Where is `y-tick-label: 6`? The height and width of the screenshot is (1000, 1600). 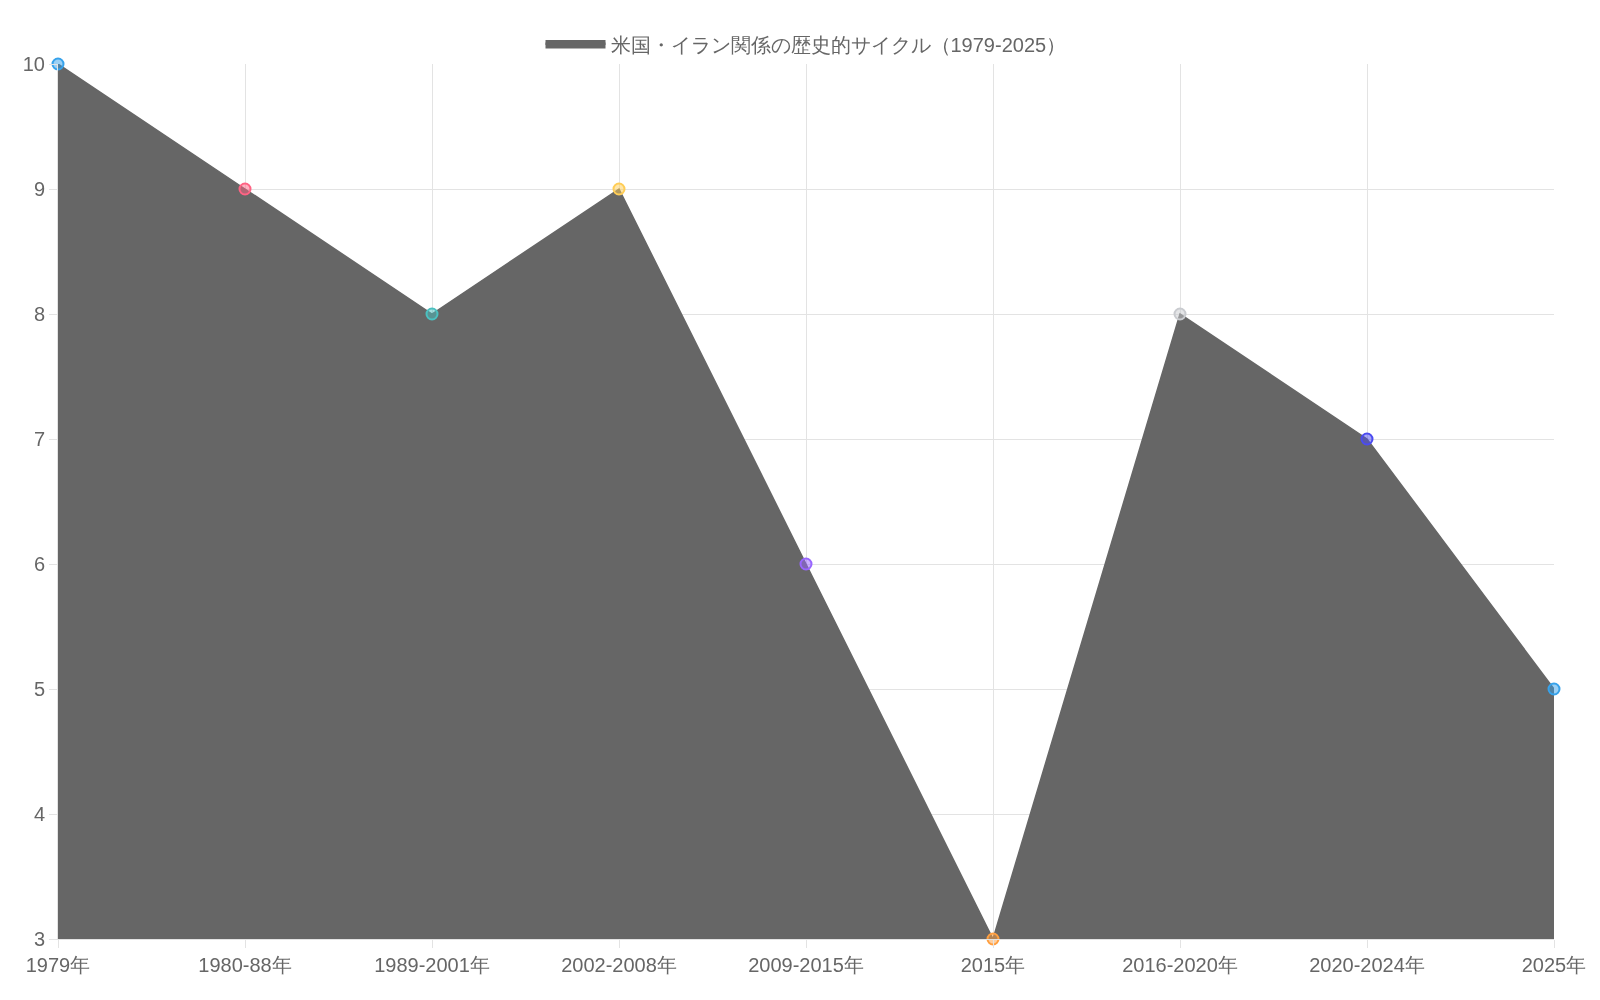
y-tick-label: 6 is located at coordinates (39, 564).